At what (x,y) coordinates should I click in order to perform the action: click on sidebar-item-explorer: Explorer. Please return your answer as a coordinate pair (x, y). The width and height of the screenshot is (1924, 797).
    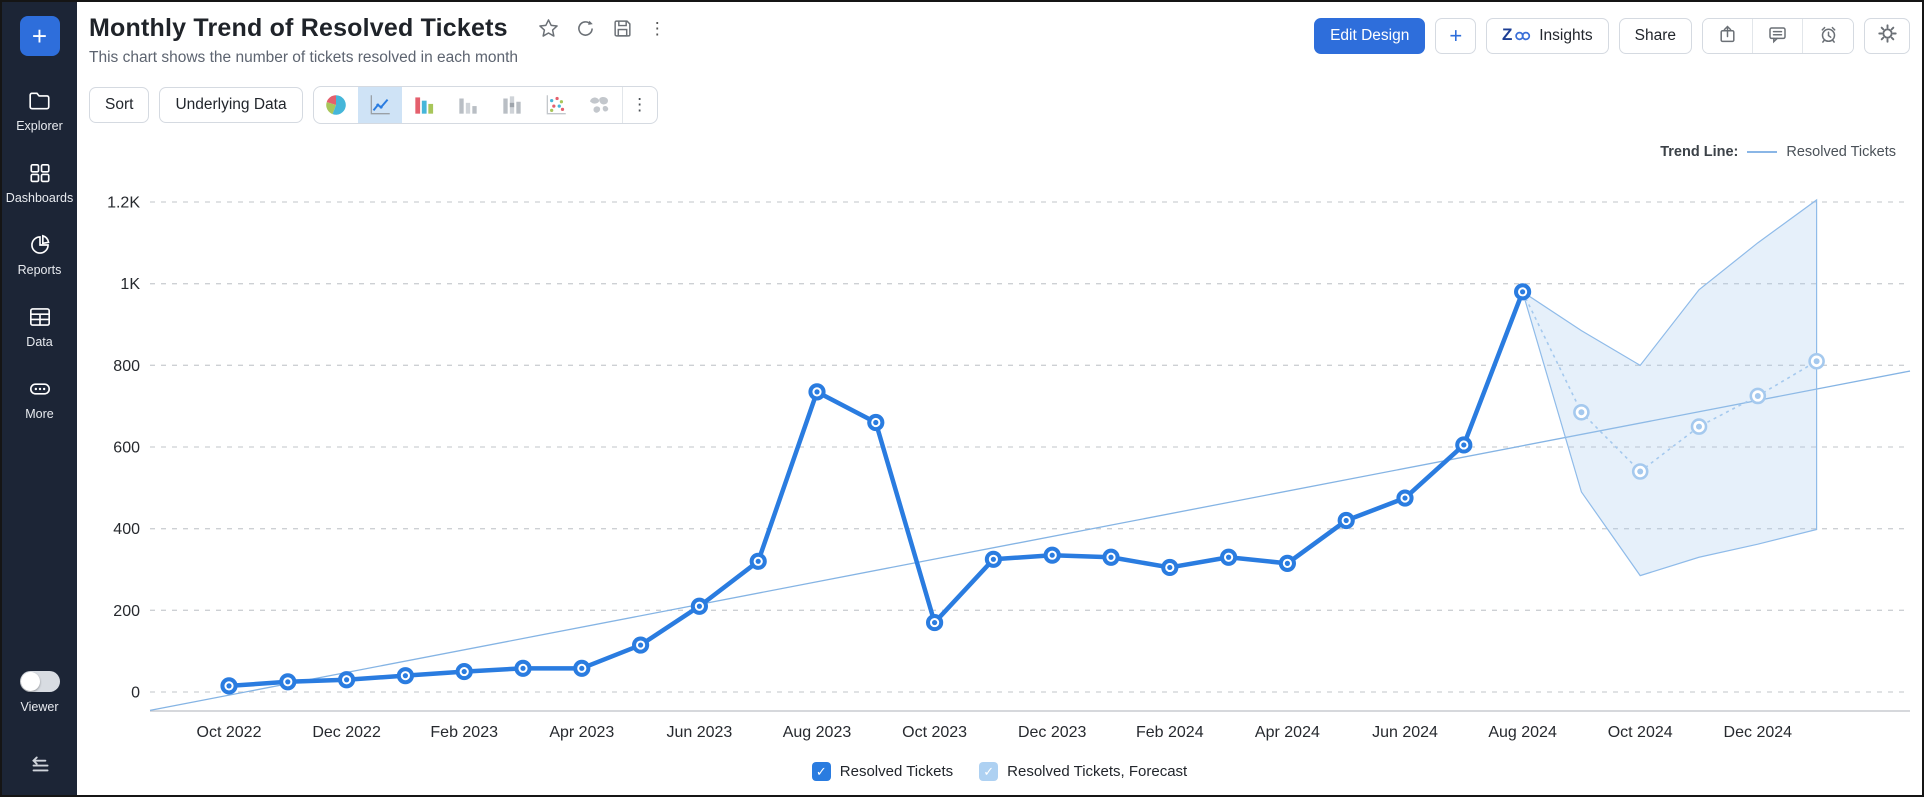
    Looking at the image, I should click on (39, 111).